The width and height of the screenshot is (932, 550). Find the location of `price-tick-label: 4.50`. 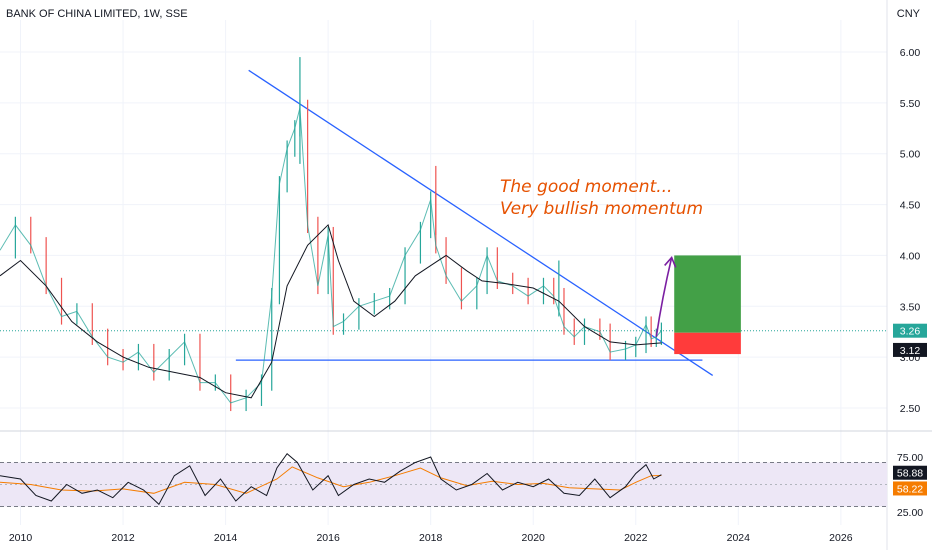

price-tick-label: 4.50 is located at coordinates (910, 206).